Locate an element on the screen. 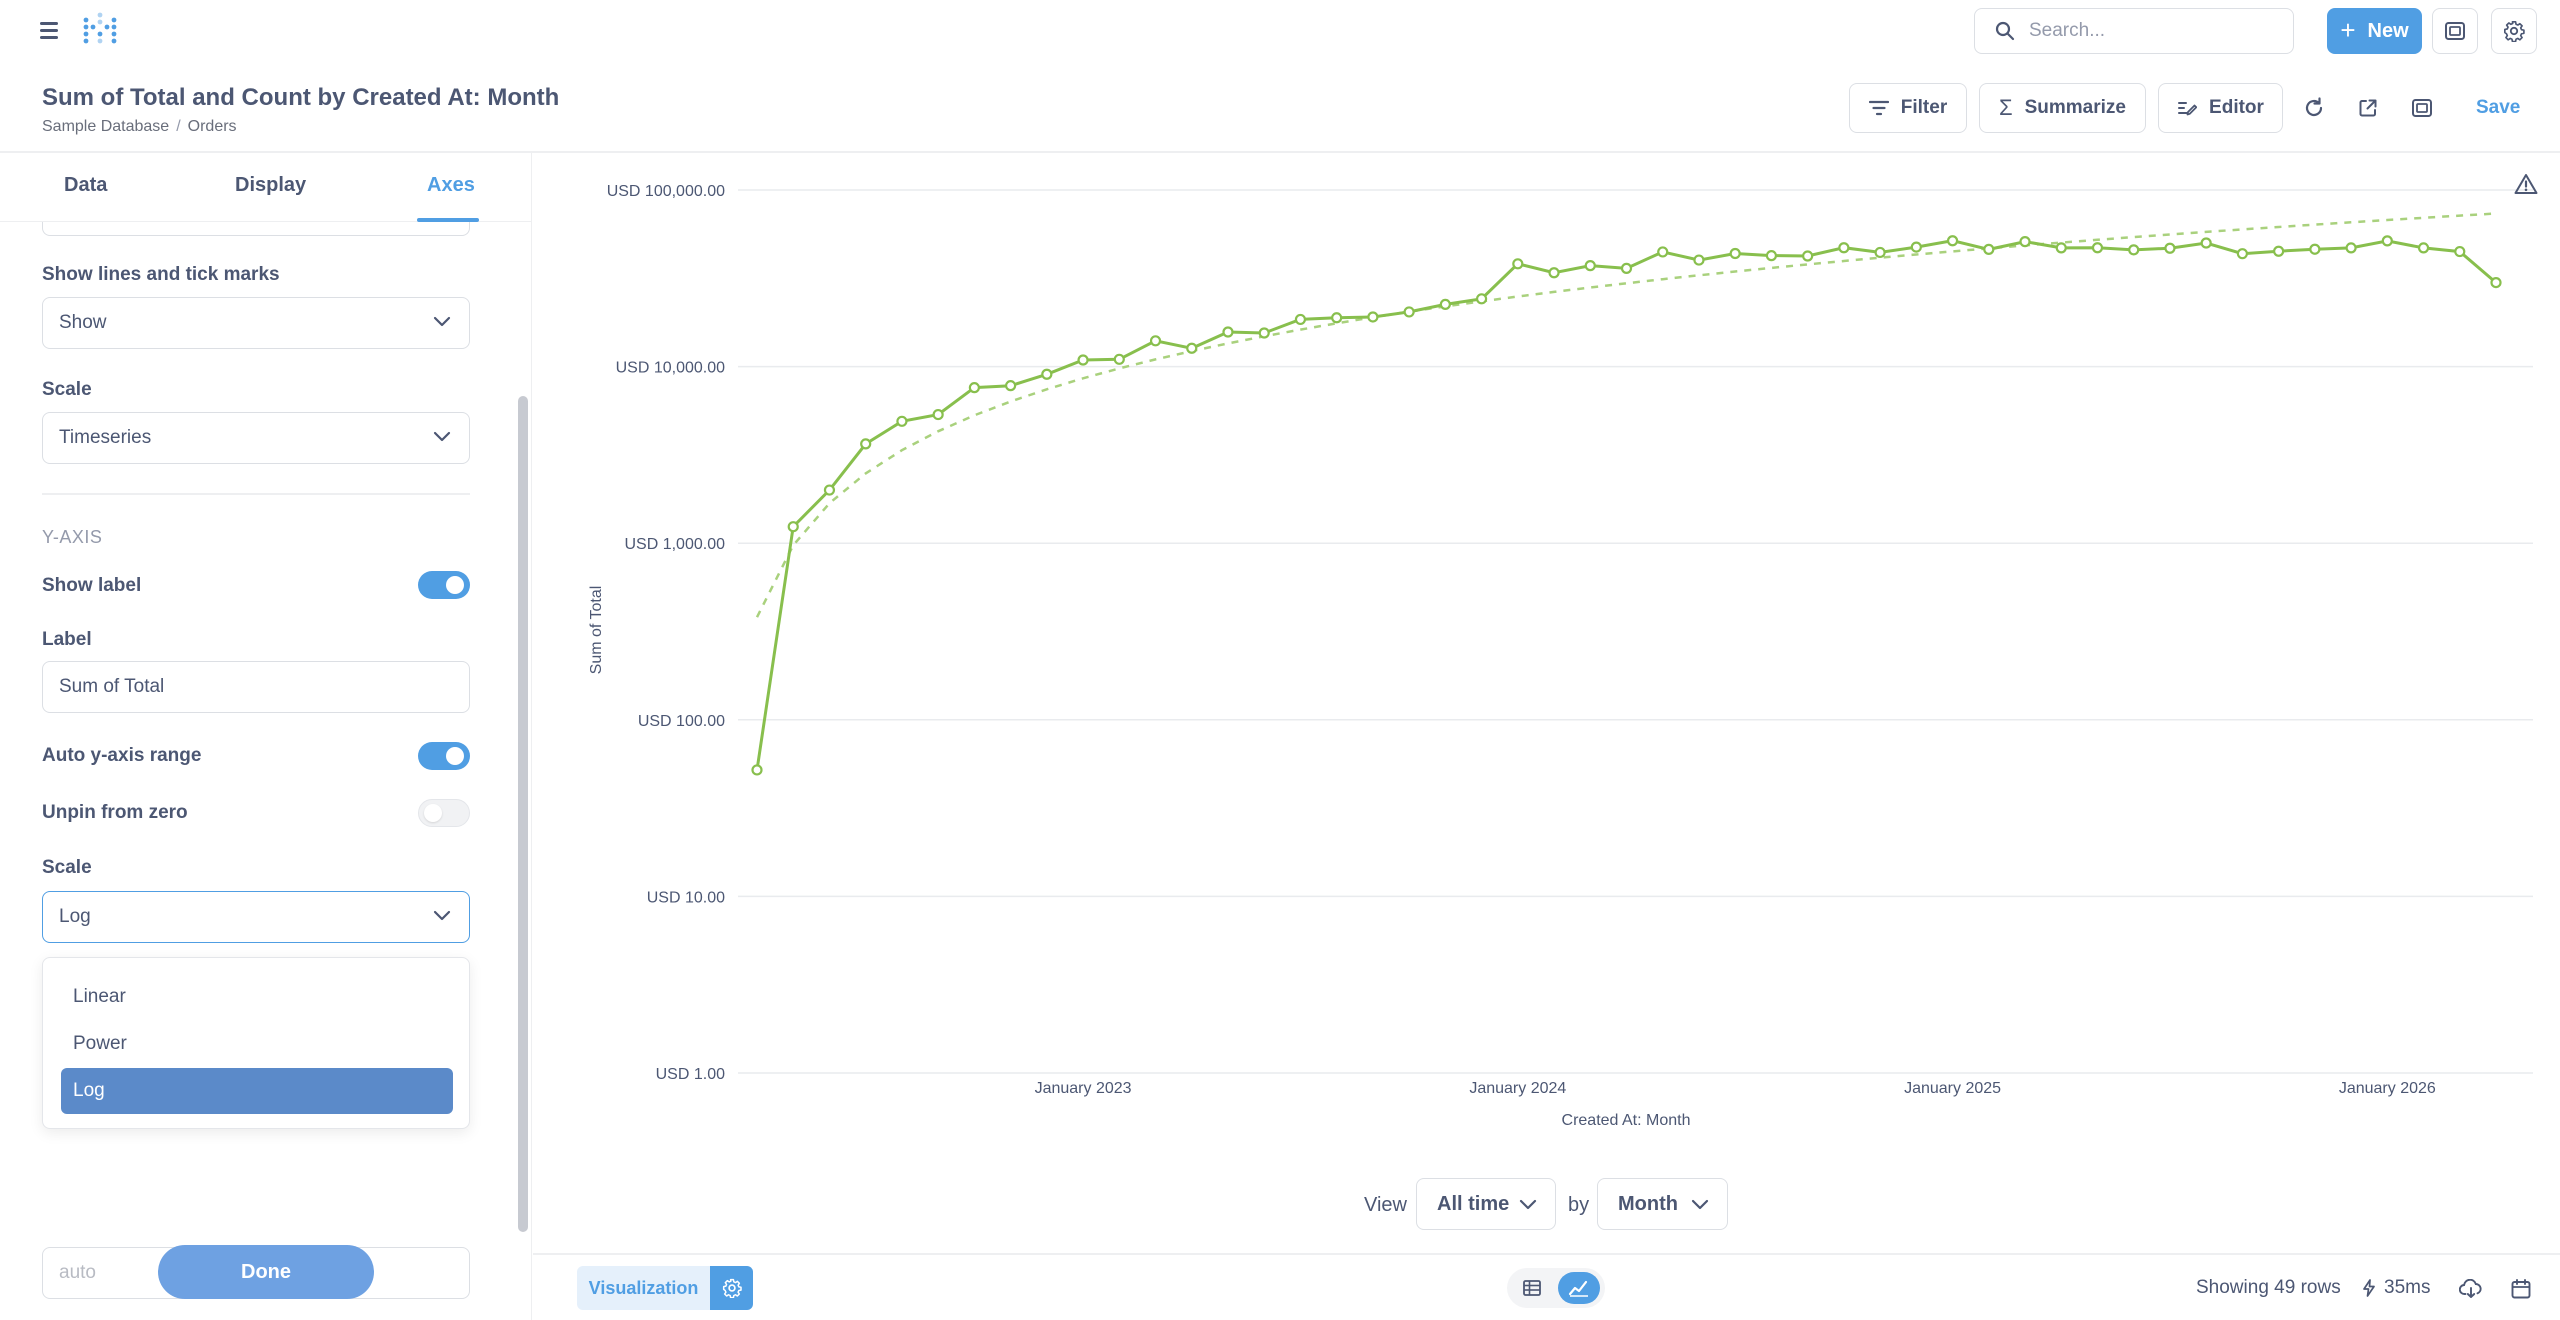 This screenshot has height=1320, width=2560. auto-range-toggle is located at coordinates (444, 756).